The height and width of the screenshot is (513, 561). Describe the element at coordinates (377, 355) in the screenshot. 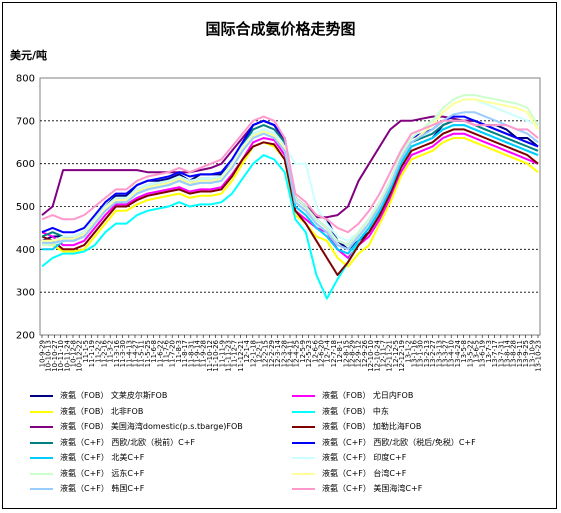

I see `x-tick-label: 12-10-24` at that location.